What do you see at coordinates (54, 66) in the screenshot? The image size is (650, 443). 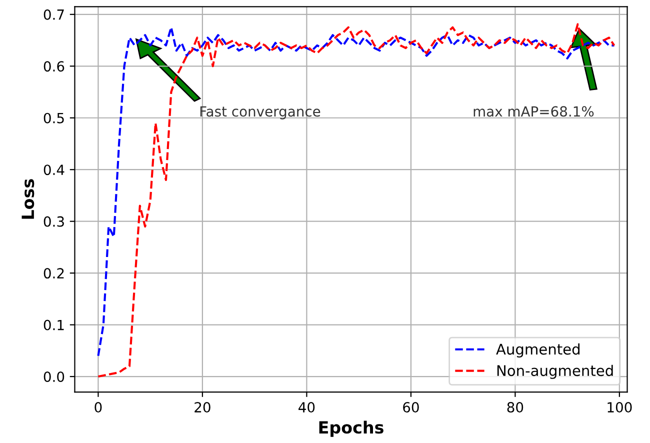 I see `y-tick-label: 0.6` at bounding box center [54, 66].